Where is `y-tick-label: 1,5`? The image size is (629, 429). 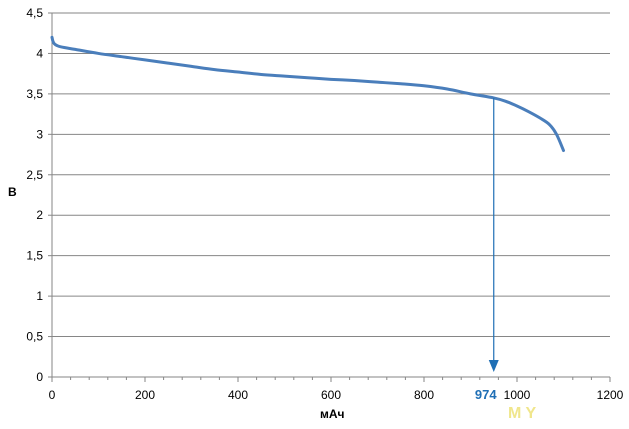 y-tick-label: 1,5 is located at coordinates (34, 256).